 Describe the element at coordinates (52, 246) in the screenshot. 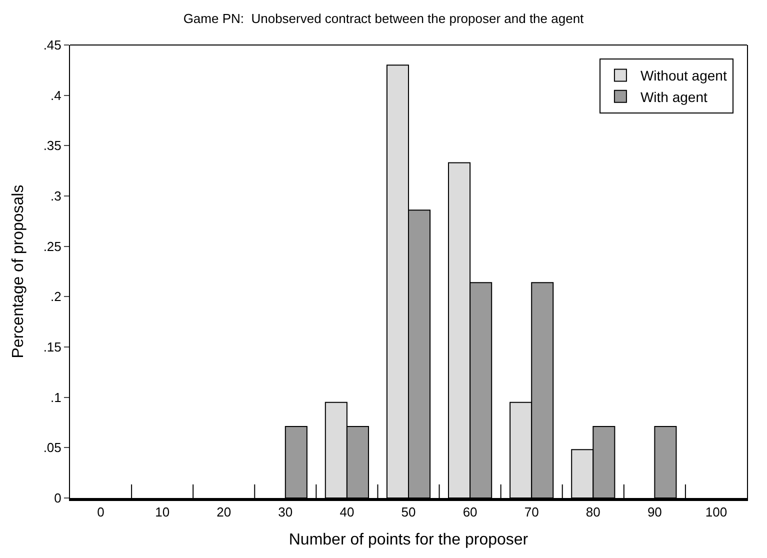

I see `y-tick-label: .25` at that location.